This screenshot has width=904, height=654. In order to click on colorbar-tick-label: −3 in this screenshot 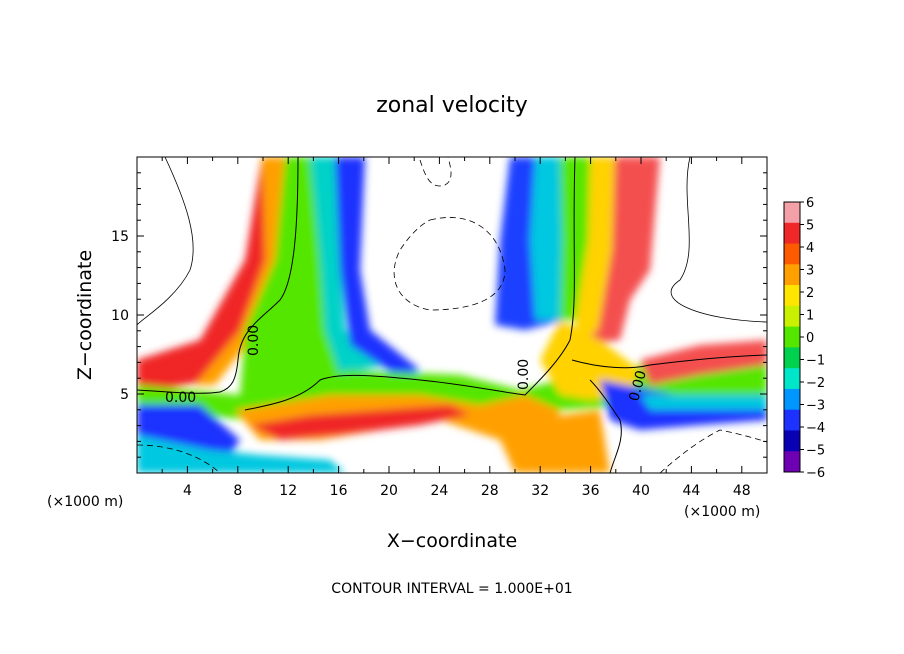, I will do `click(815, 406)`.